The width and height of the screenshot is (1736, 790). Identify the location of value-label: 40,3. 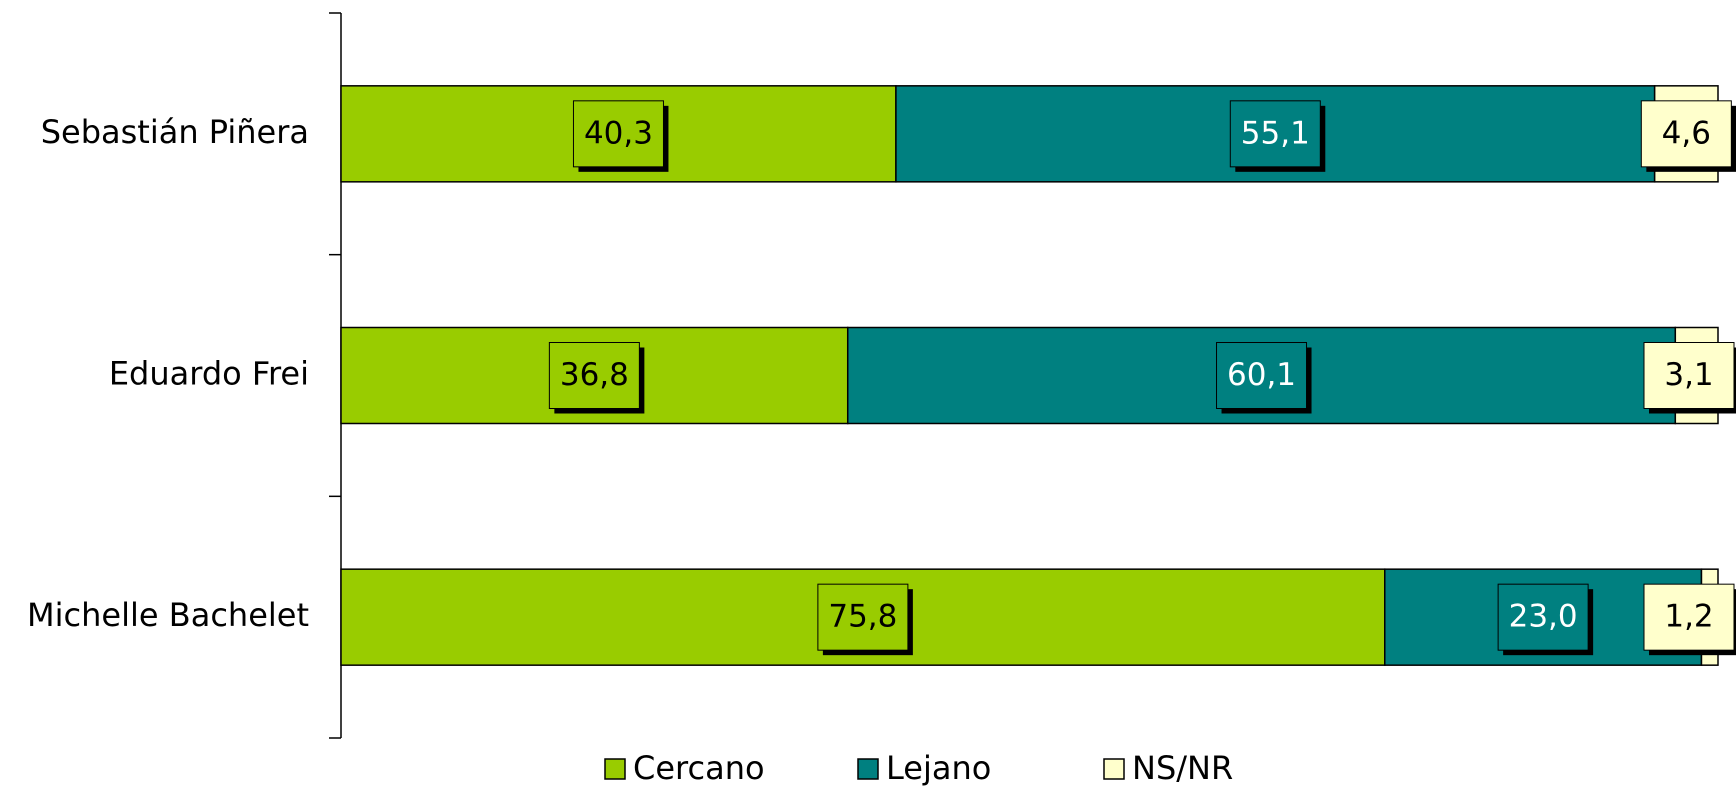
(618, 133).